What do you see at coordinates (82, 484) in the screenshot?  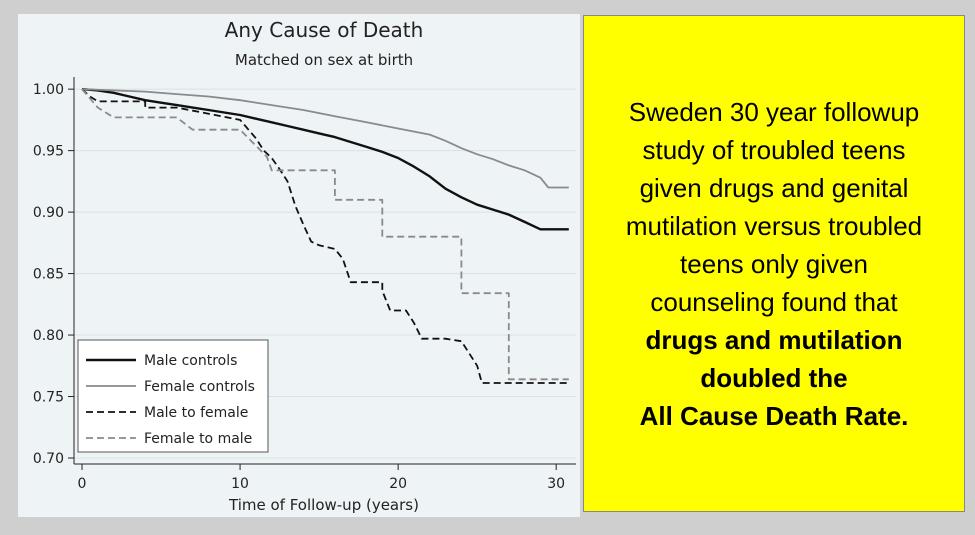 I see `x-tick-label: 0` at bounding box center [82, 484].